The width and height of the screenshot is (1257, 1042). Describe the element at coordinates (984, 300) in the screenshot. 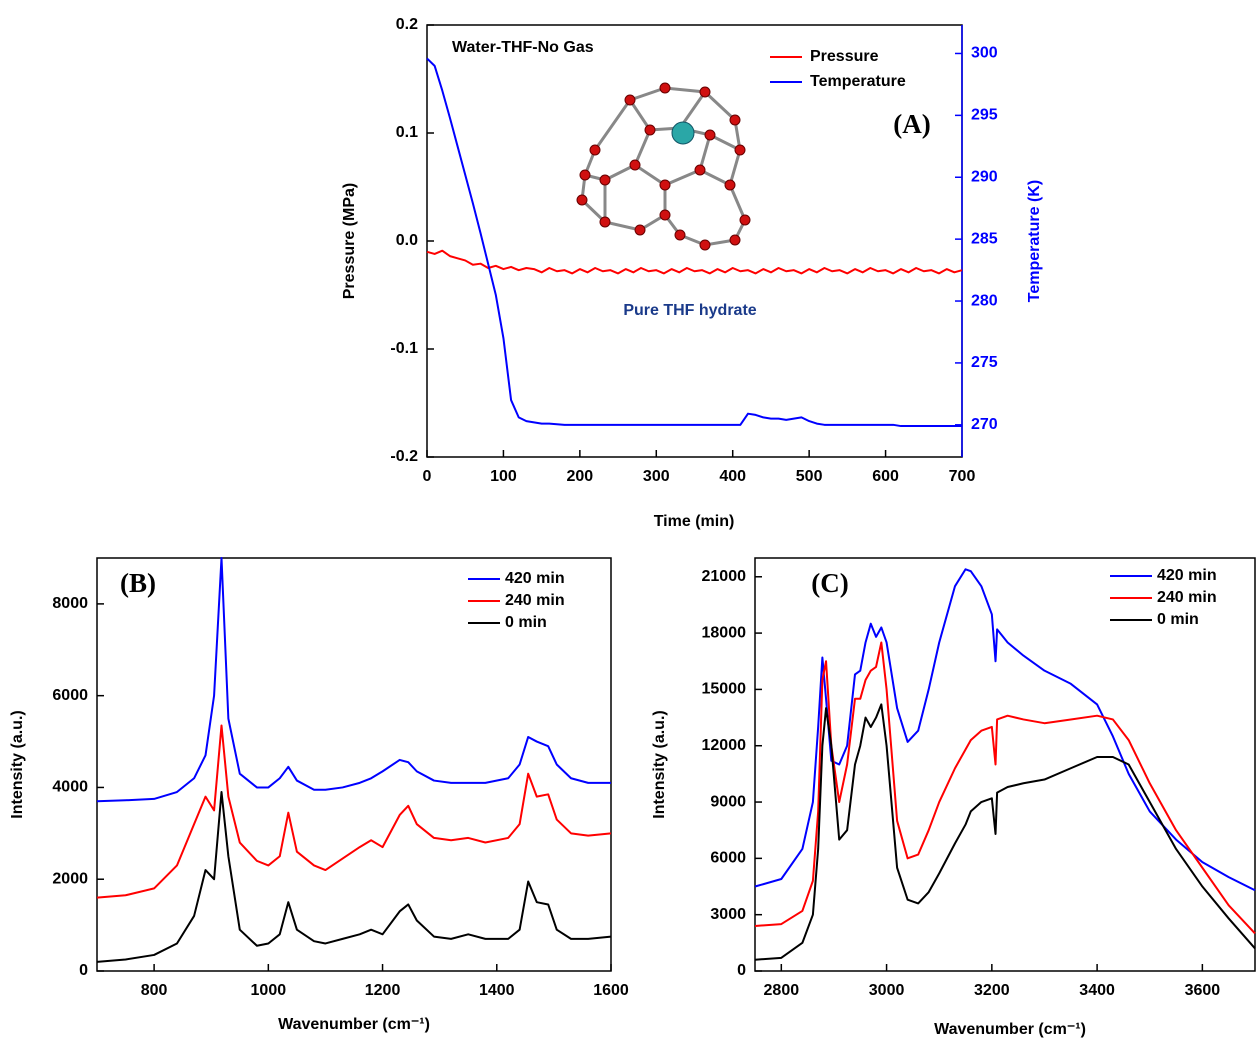

I see `y2-tick-label: 280` at that location.